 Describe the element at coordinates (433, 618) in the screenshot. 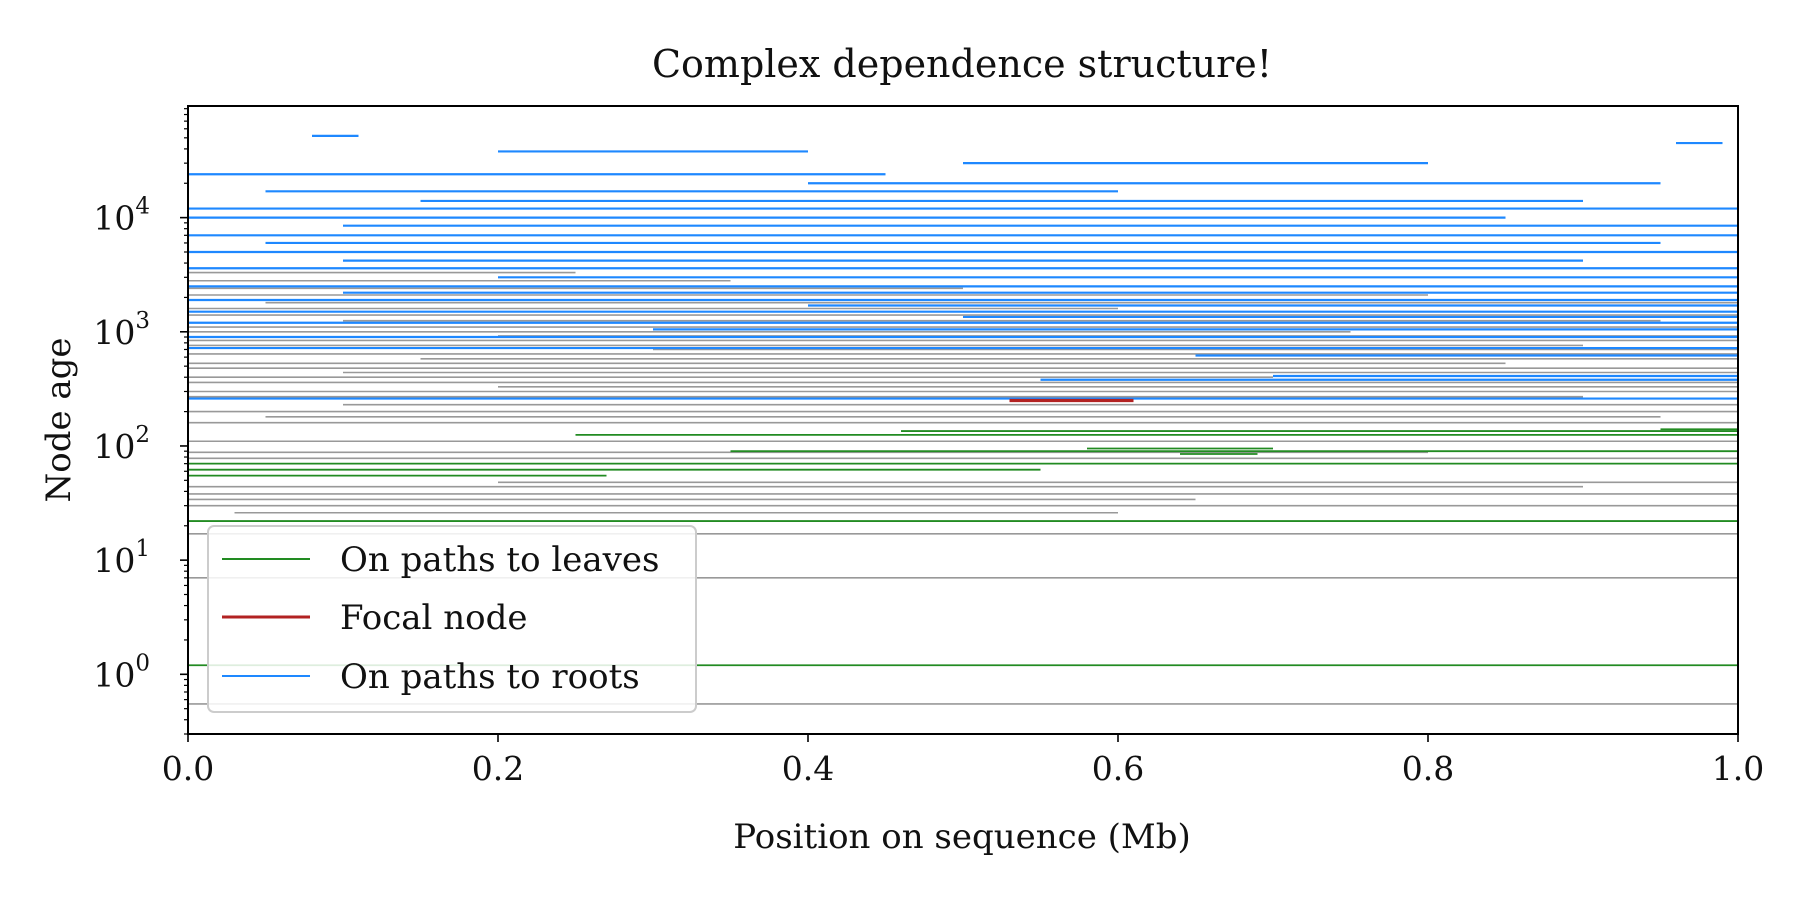

I see `legend-label-focal: Focal node` at that location.